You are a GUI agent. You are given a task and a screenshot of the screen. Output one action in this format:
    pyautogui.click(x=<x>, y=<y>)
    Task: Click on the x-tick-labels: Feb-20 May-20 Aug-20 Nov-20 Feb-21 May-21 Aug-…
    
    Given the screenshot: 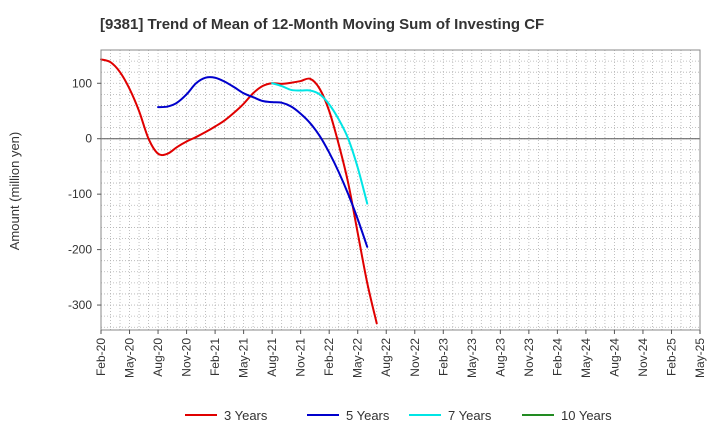 What is the action you would take?
    pyautogui.click(x=400, y=354)
    